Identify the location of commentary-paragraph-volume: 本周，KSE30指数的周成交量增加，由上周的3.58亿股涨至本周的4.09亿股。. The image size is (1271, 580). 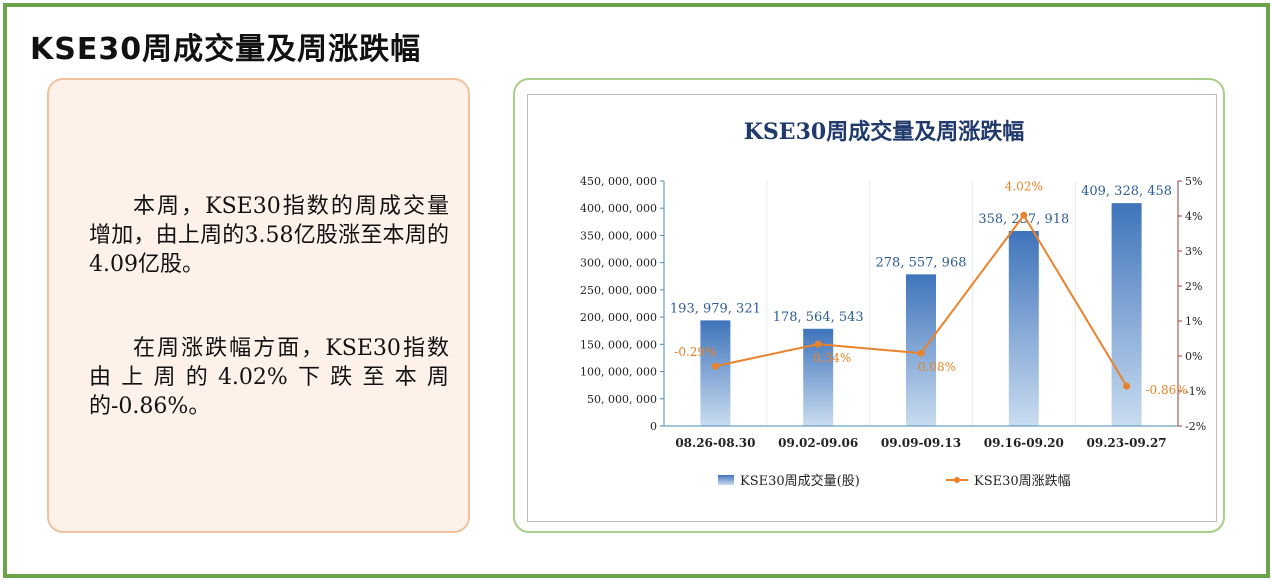
(269, 235).